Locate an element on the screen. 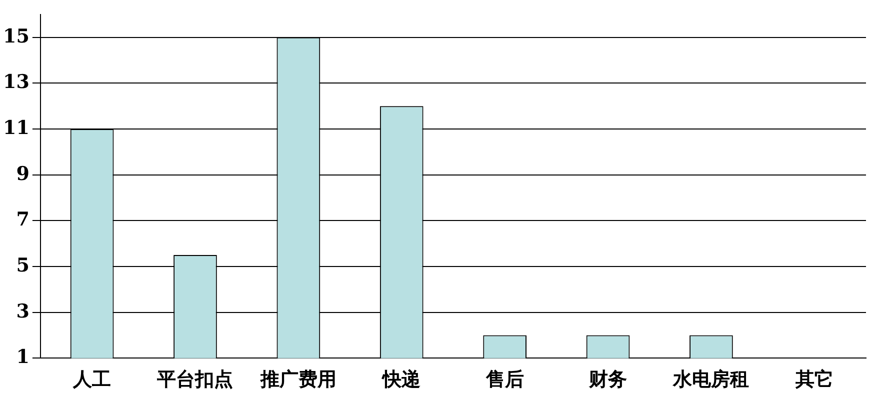 This screenshot has width=878, height=399. x-tick-label: 售后 is located at coordinates (504, 379).